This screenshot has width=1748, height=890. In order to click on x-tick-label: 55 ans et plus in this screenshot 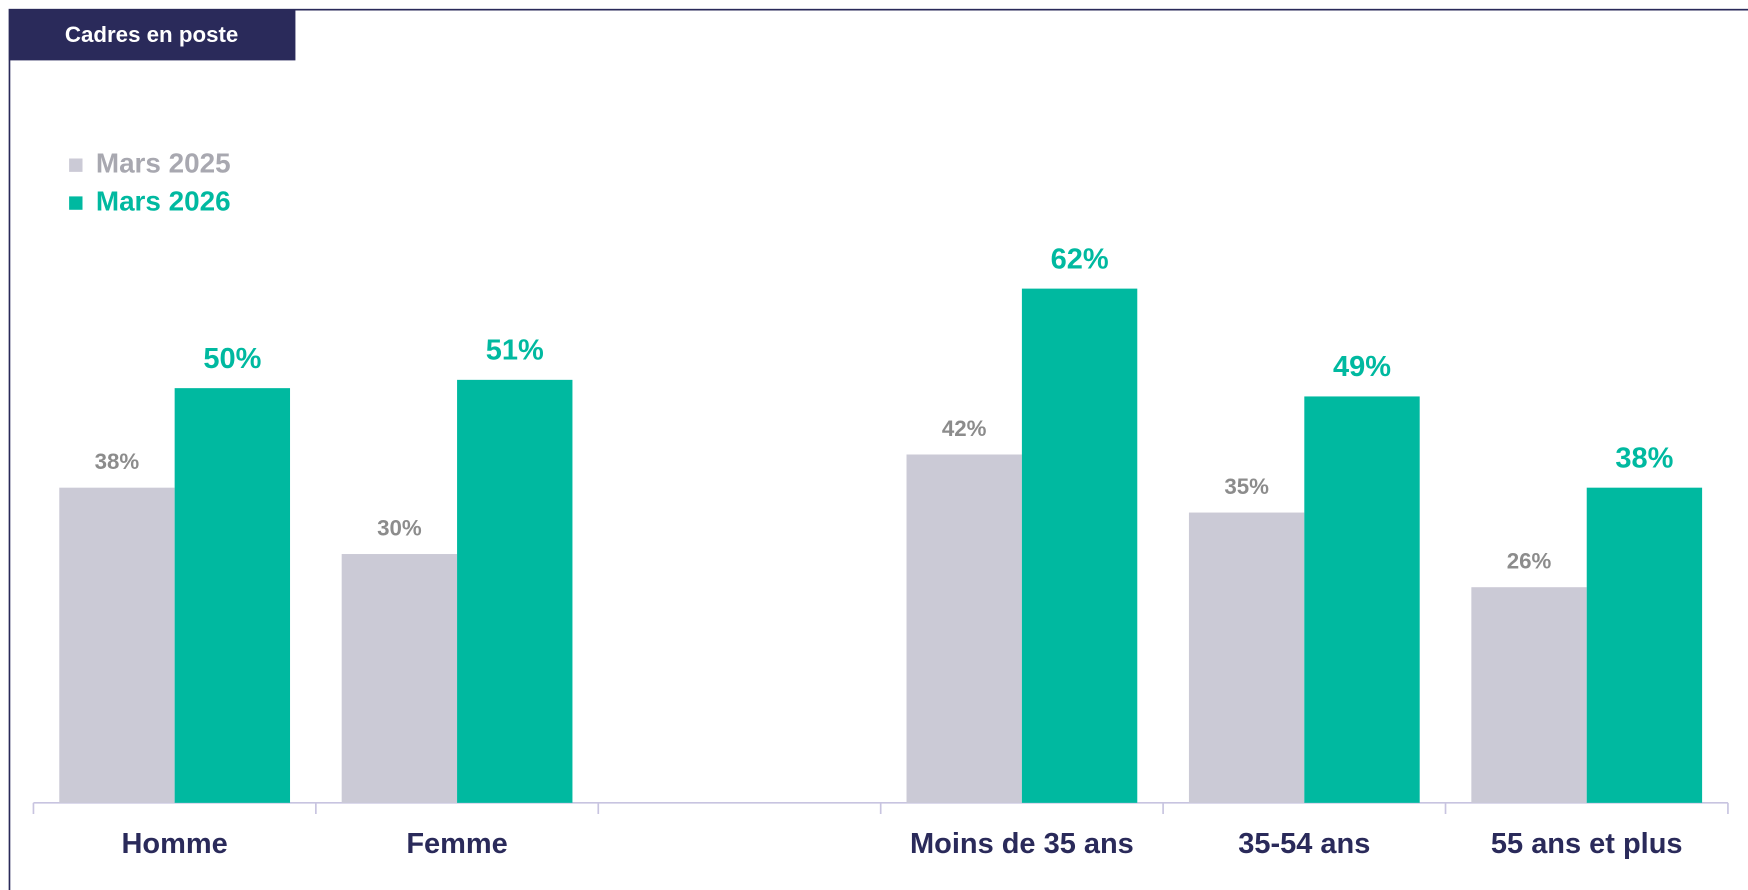, I will do `click(1587, 844)`.